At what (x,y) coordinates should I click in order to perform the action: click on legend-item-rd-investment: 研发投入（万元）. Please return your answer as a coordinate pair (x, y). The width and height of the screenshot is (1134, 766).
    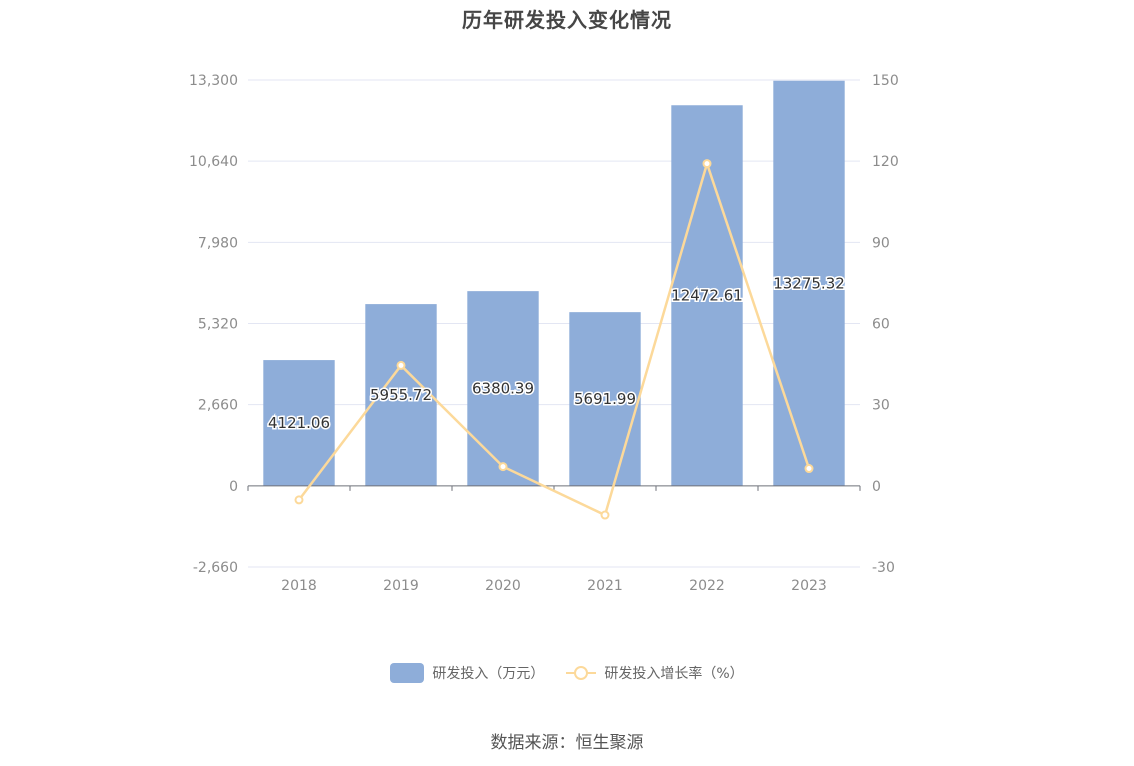
    Looking at the image, I should click on (467, 673).